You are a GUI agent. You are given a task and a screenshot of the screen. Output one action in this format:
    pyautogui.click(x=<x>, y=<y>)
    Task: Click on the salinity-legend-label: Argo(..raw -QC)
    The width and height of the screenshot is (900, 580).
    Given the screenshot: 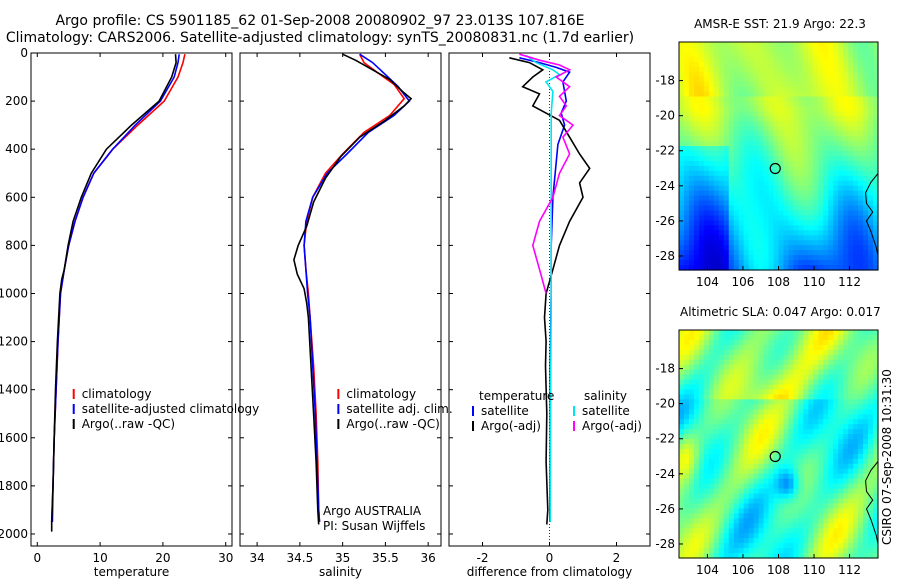 What is the action you would take?
    pyautogui.click(x=392, y=424)
    